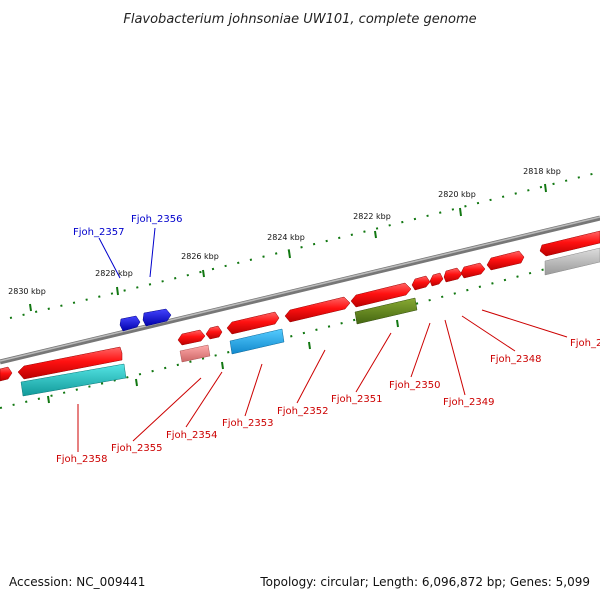 This screenshot has width=600, height=600. What do you see at coordinates (114, 273) in the screenshot?
I see `kbp-label: 2828 kbp` at bounding box center [114, 273].